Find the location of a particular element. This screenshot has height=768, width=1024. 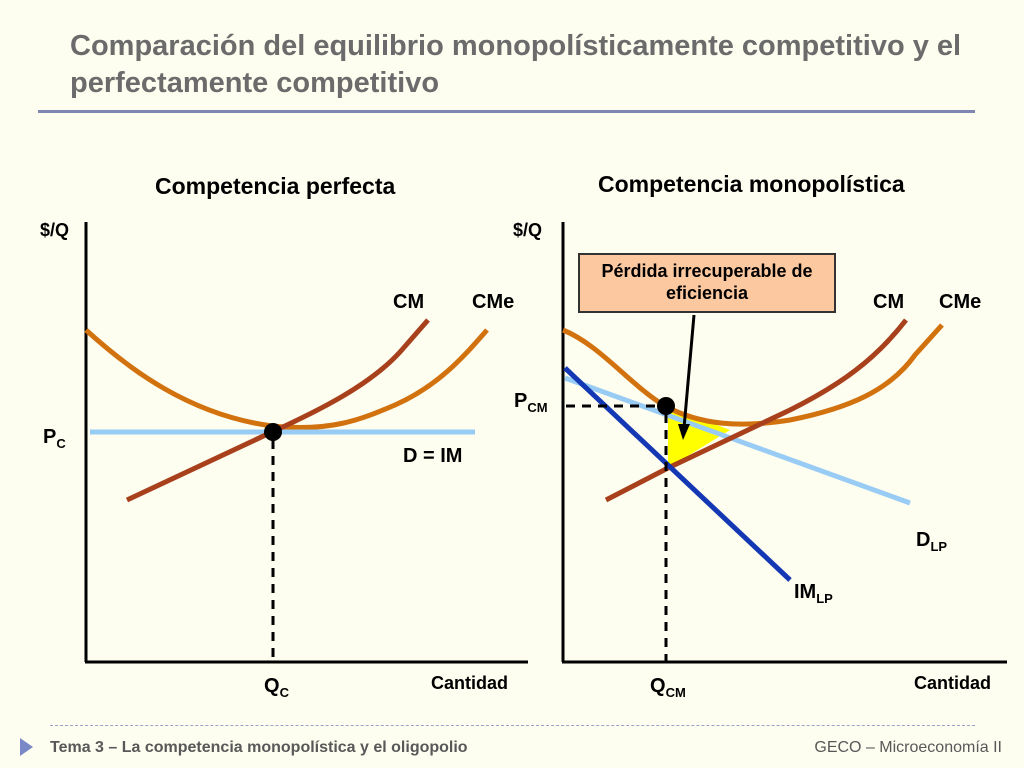

right-demand-main: D is located at coordinates (923, 540).